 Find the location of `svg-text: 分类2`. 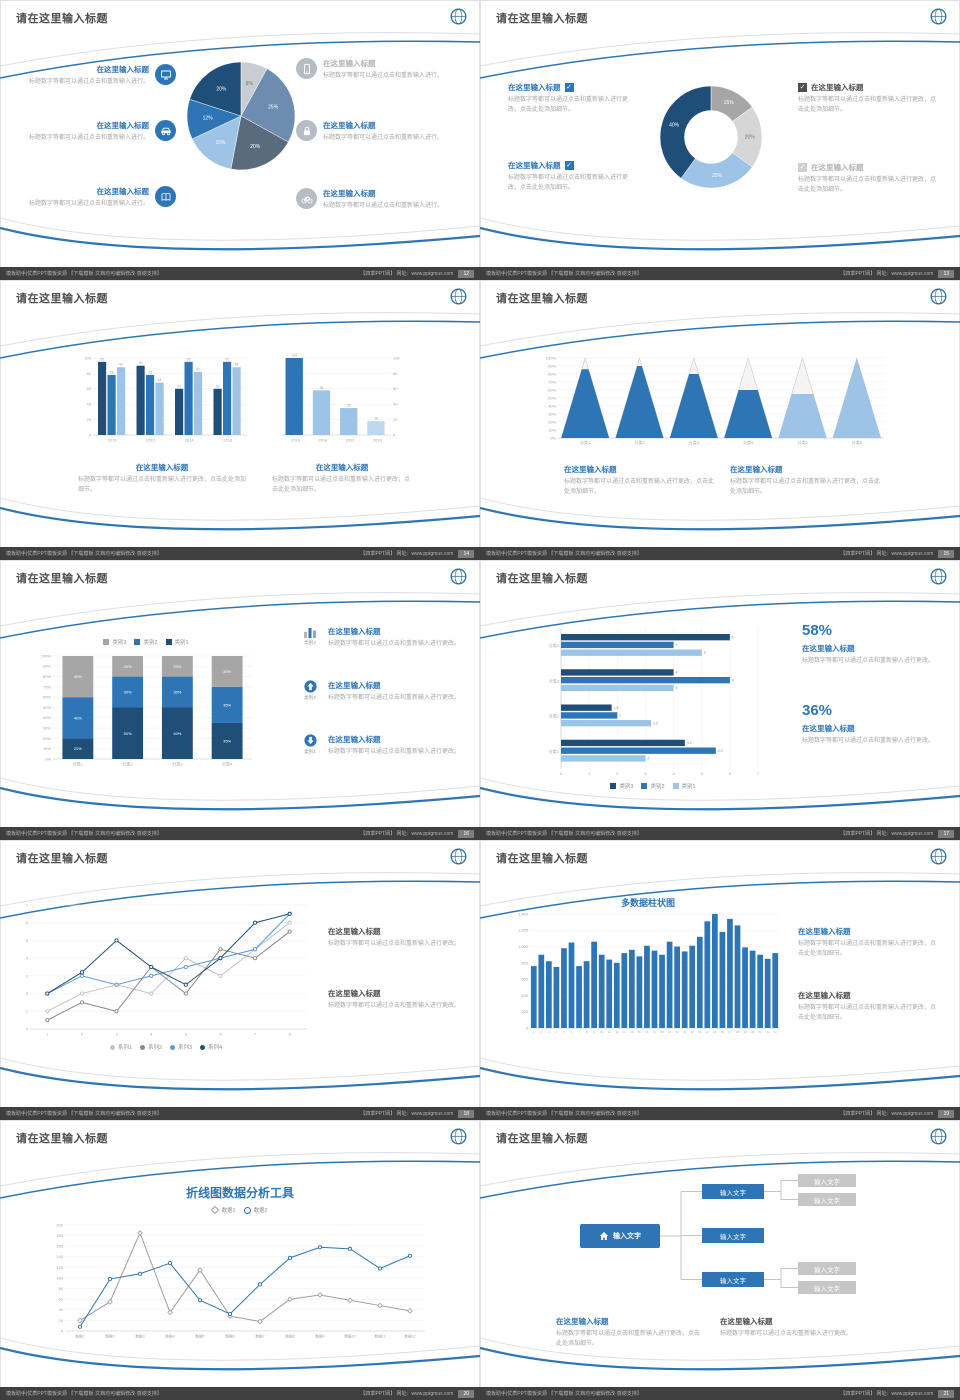

svg-text: 分类2 is located at coordinates (128, 764).